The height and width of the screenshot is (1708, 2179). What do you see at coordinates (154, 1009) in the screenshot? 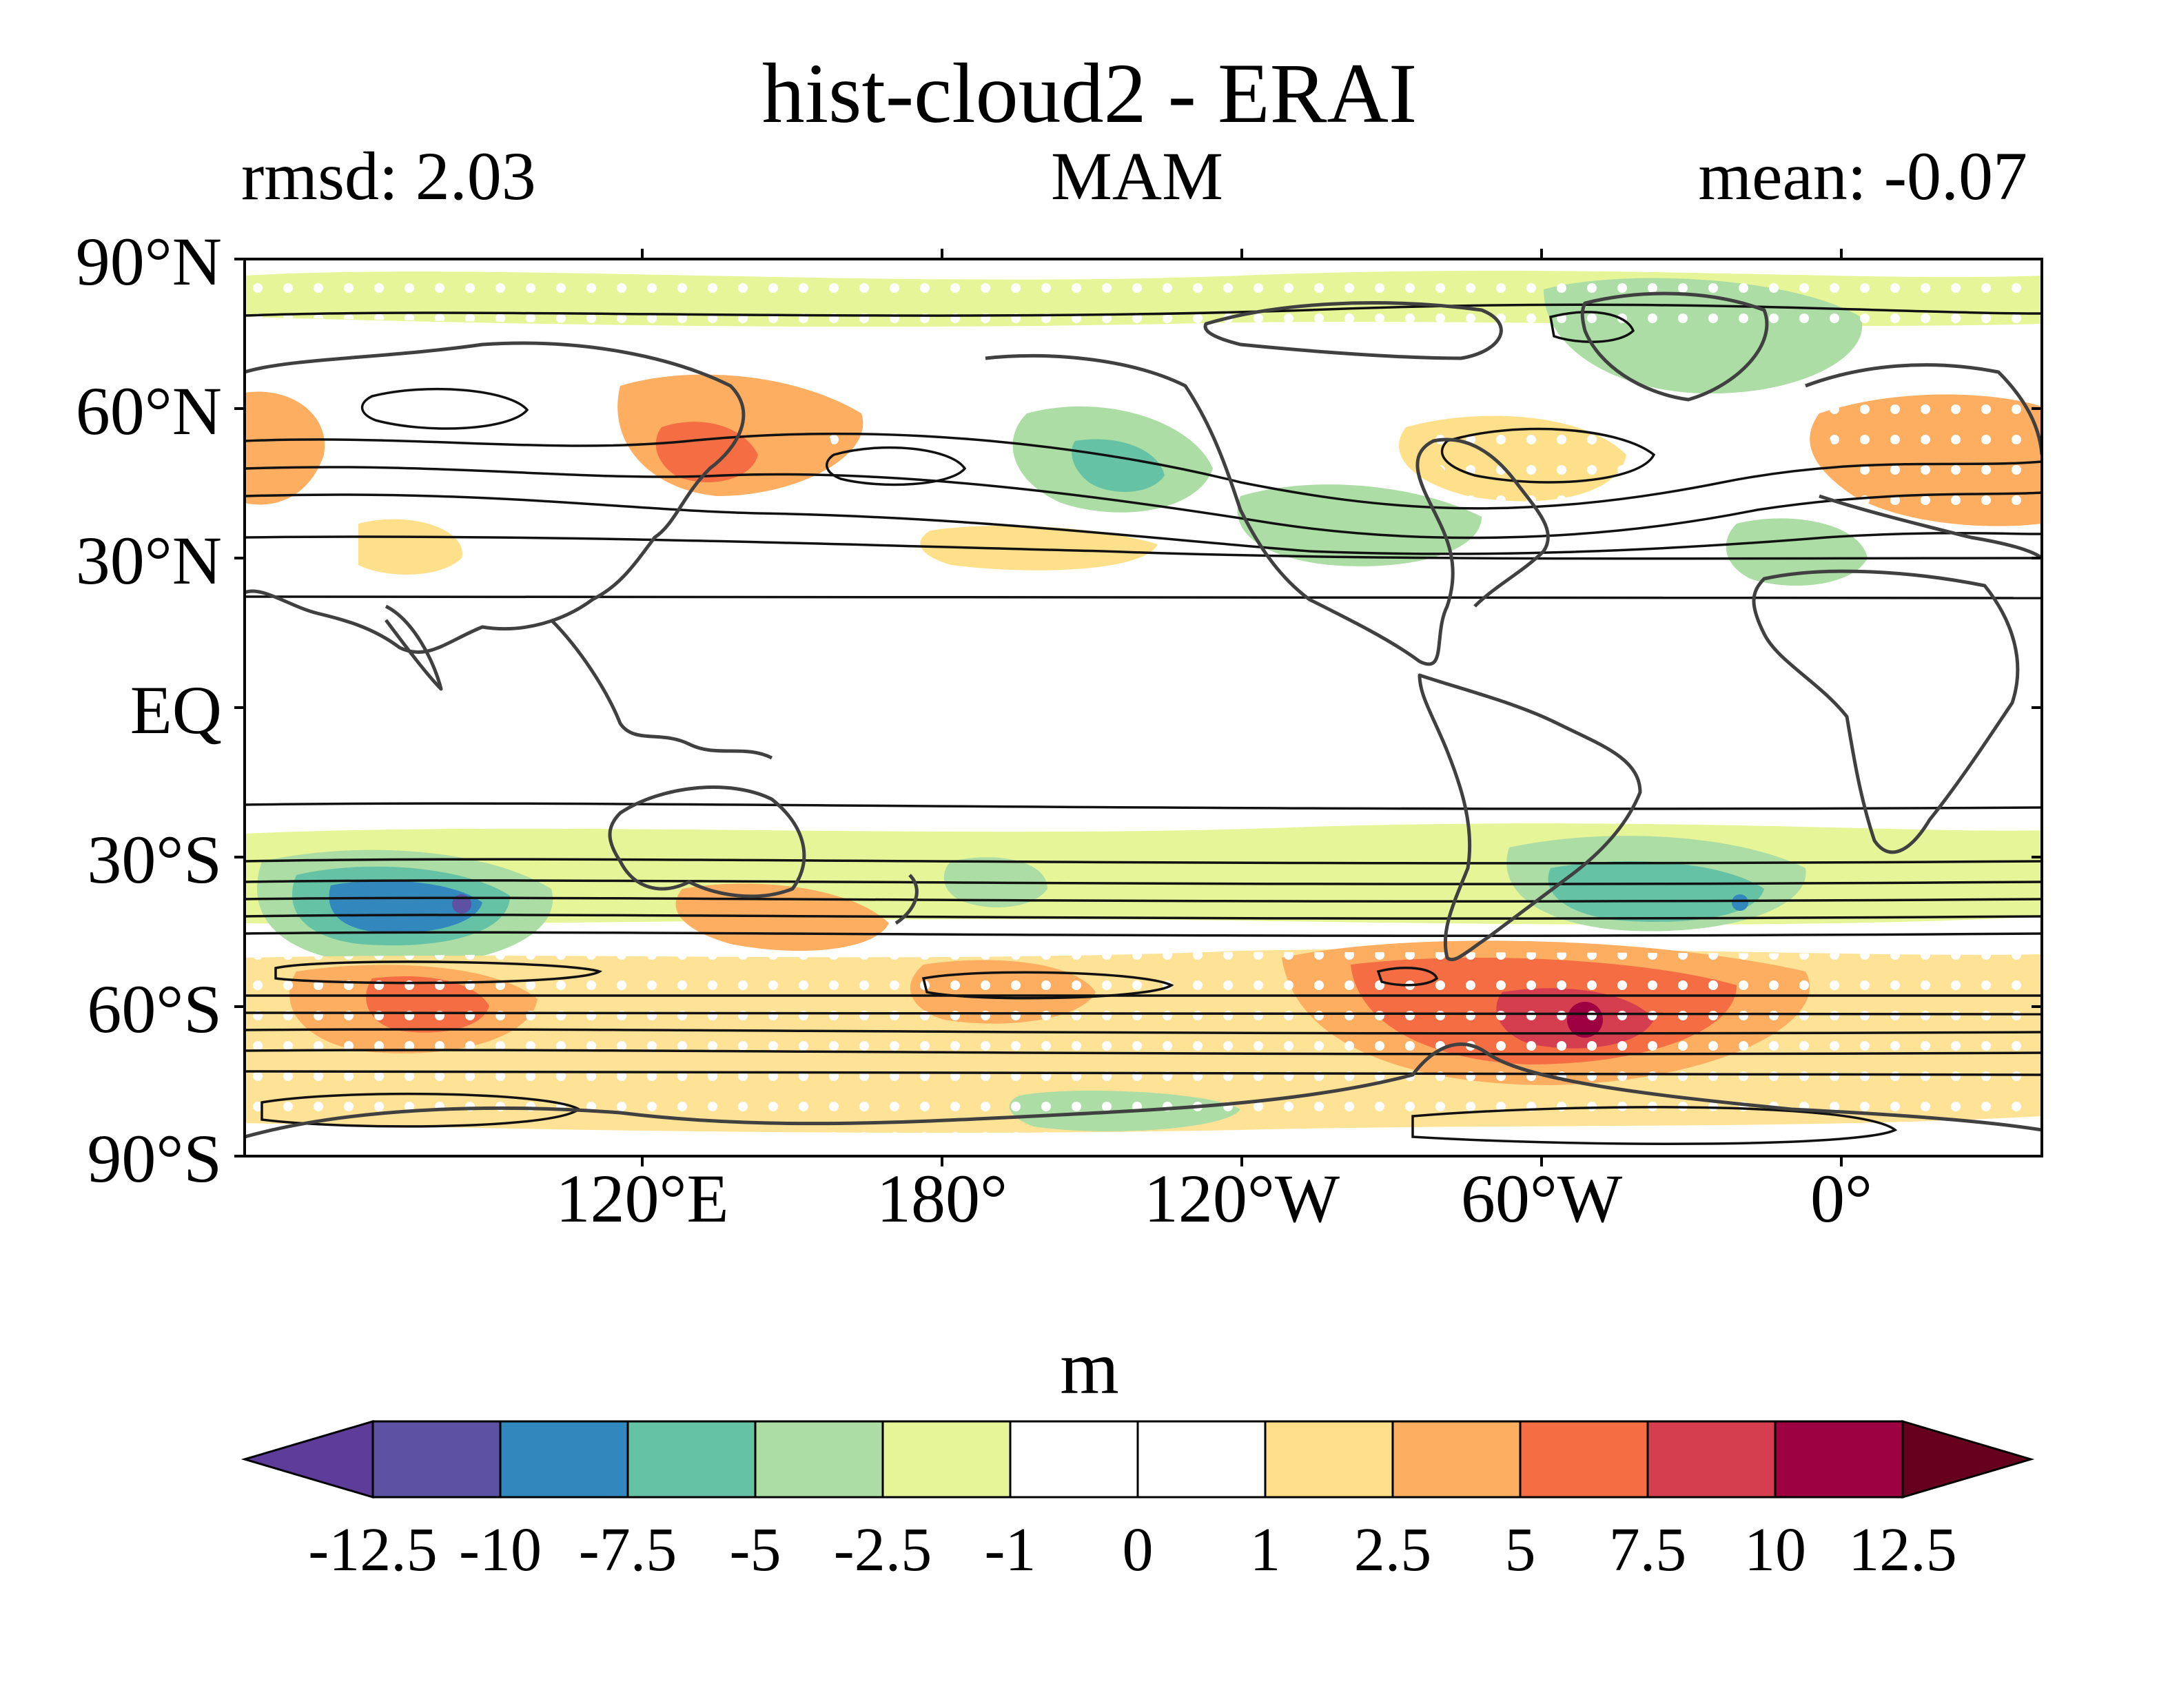
I see `lat-label-60s: 60°S` at bounding box center [154, 1009].